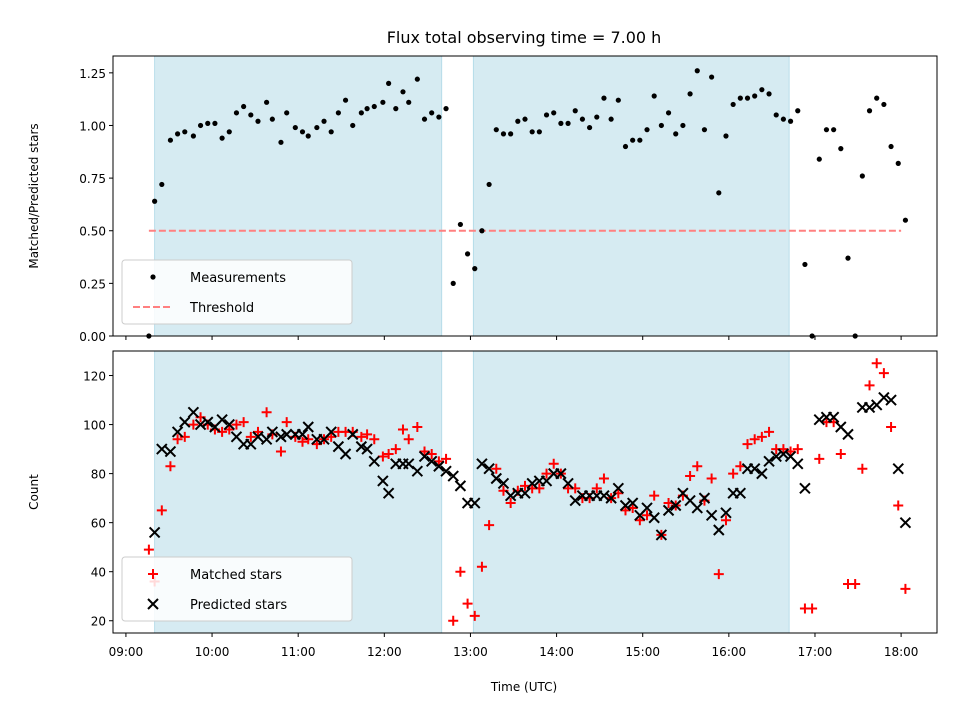 This screenshot has height=720, width=960. Describe the element at coordinates (34, 492) in the screenshot. I see `y-axis-label: Count` at that location.